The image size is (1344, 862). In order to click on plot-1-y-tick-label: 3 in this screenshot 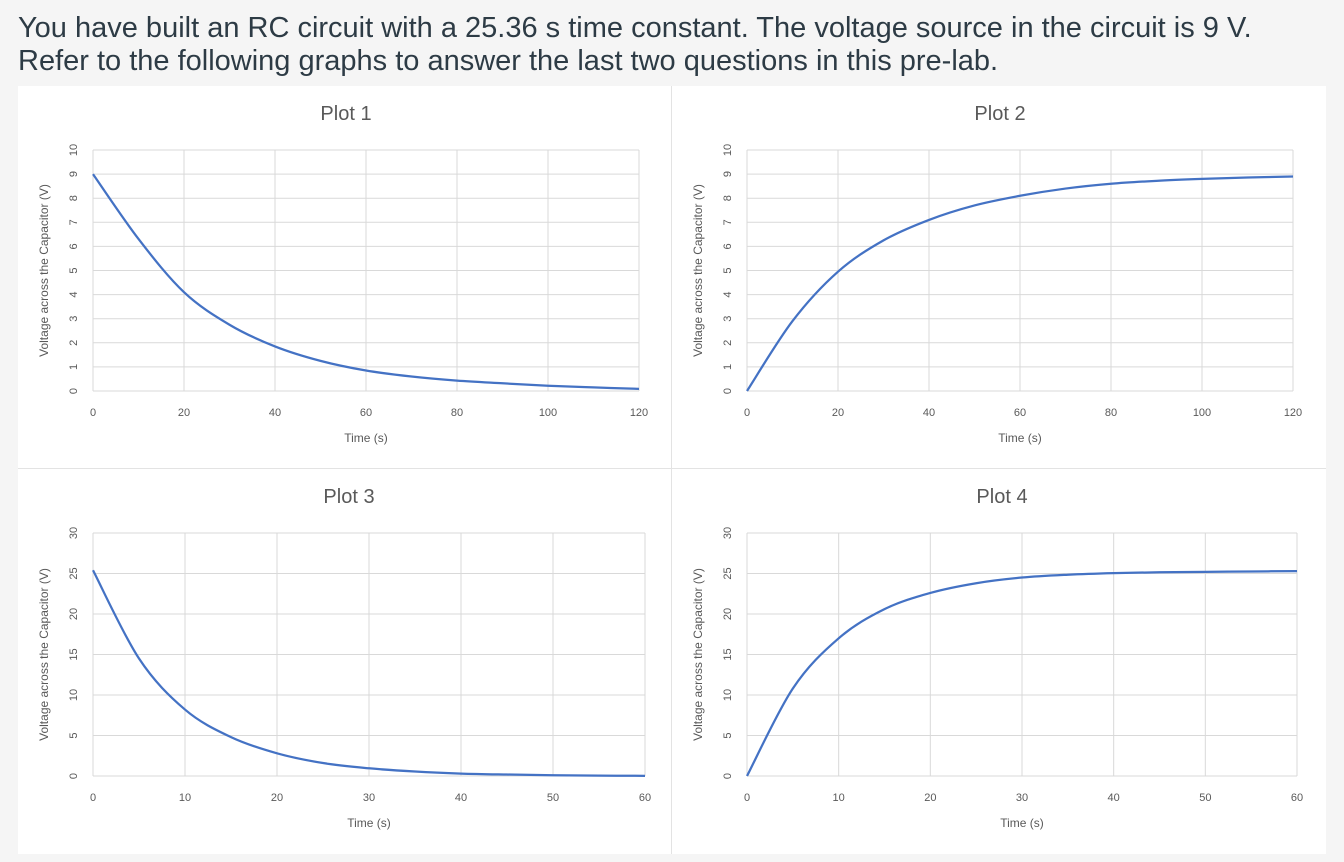, I will do `click(74, 319)`.